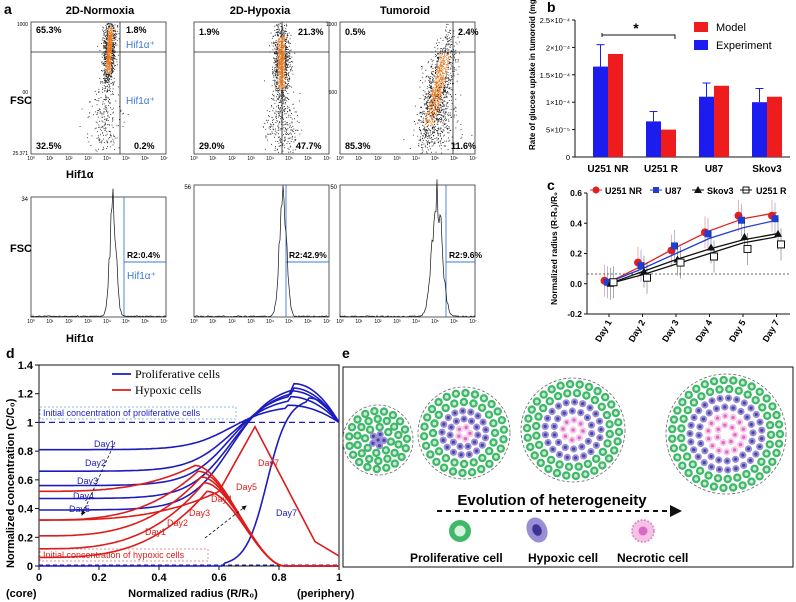 The width and height of the screenshot is (796, 602). I want to click on x-tick-label: 10³, so click(88, 159).